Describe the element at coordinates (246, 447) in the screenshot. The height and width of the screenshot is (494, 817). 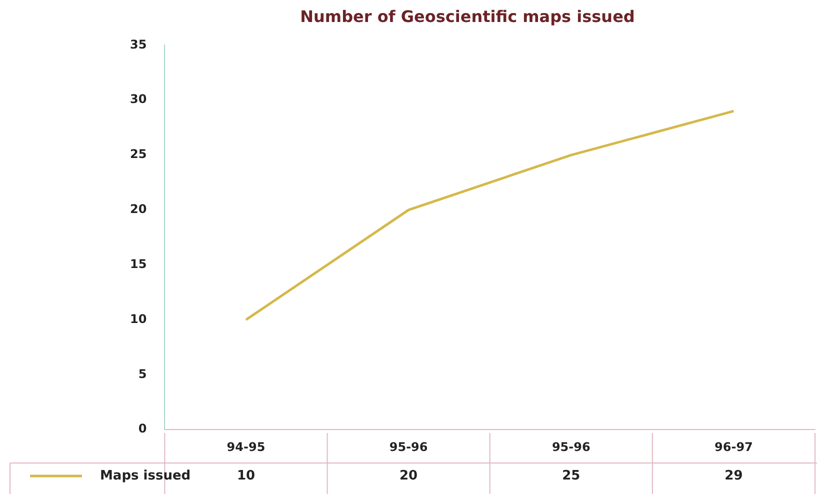
I see `x-tick-label: 94-95` at that location.